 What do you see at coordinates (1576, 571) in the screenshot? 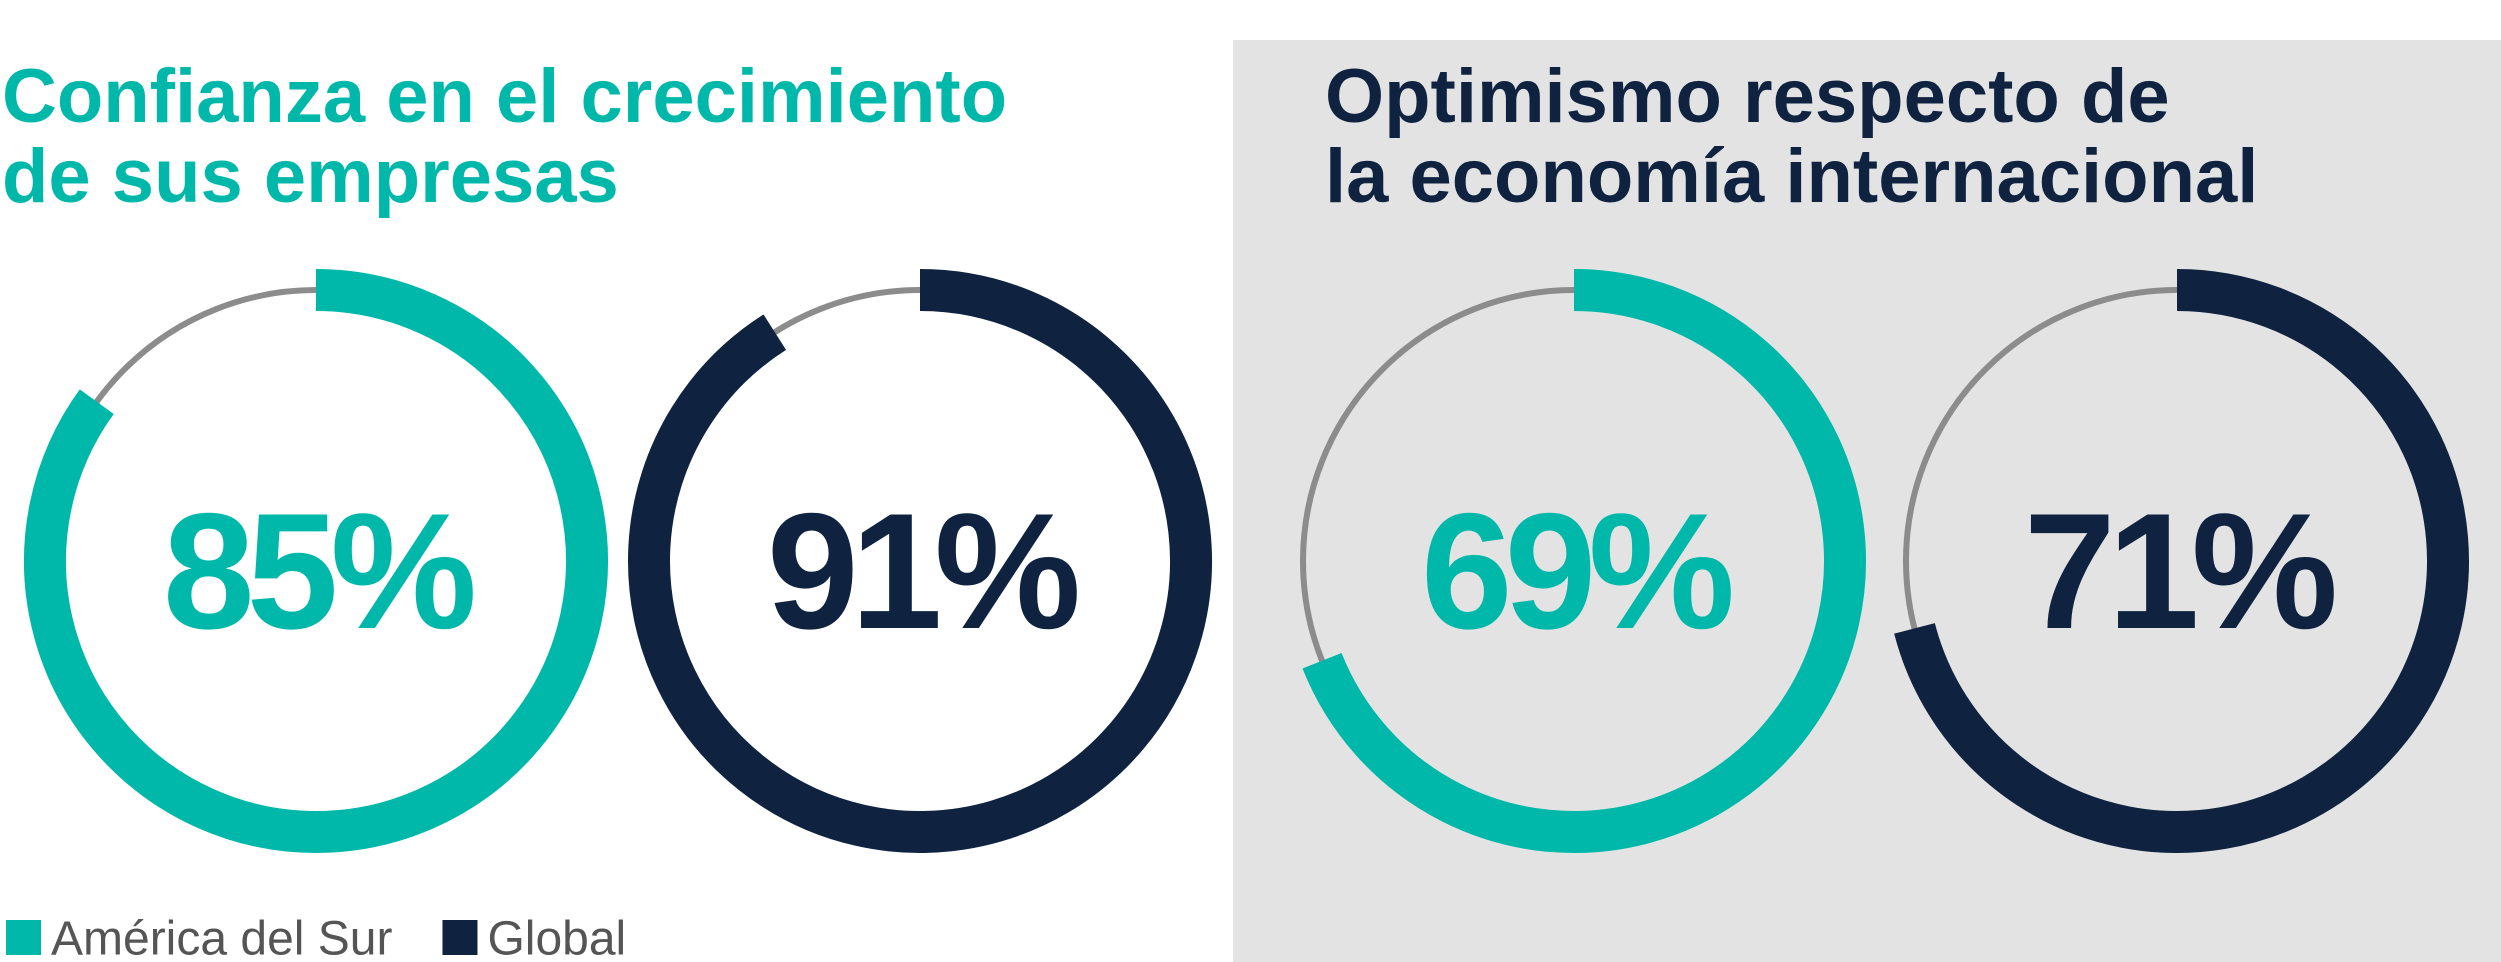
I see `value-label: 69%` at bounding box center [1576, 571].